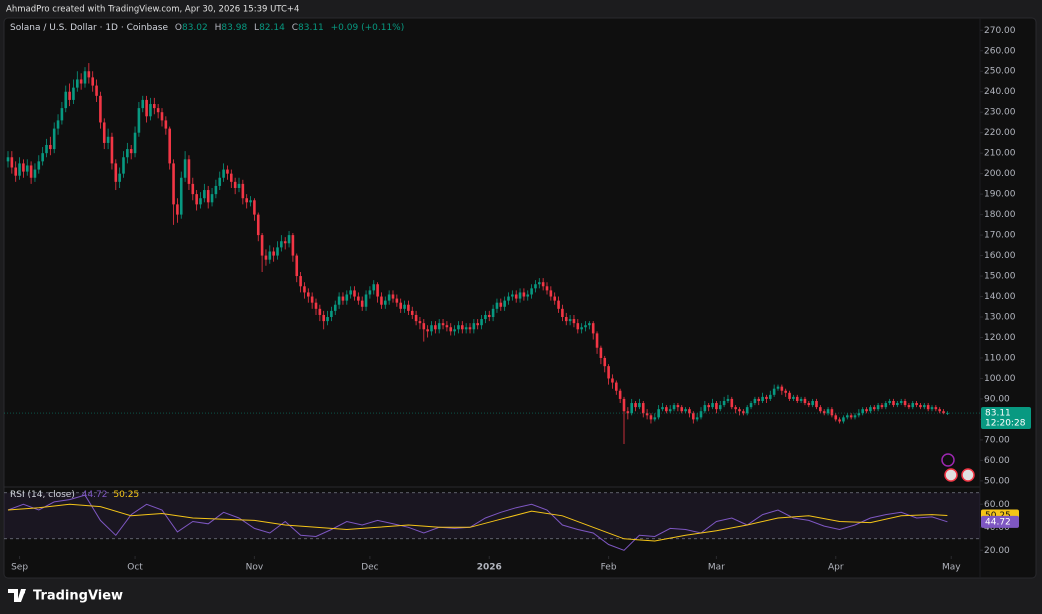 Image resolution: width=1042 pixels, height=614 pixels. I want to click on legend-title: Solana / U.S. Dollar · 1D · Coinbase, so click(89, 28).